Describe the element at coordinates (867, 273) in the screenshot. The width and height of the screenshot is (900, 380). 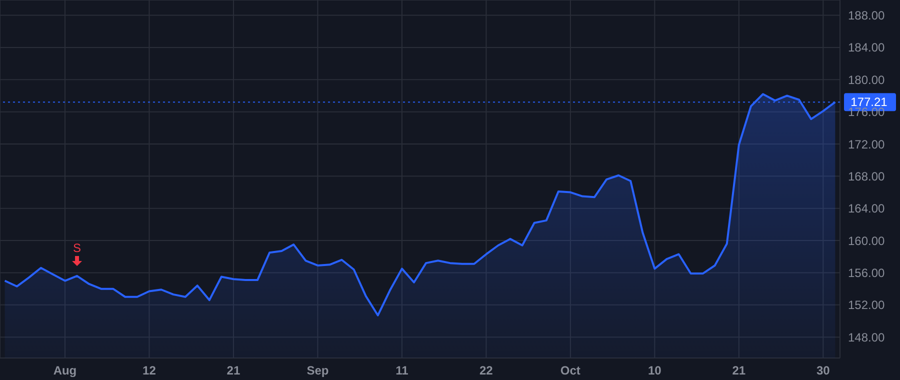
I see `y-tick-label: 156.00` at that location.